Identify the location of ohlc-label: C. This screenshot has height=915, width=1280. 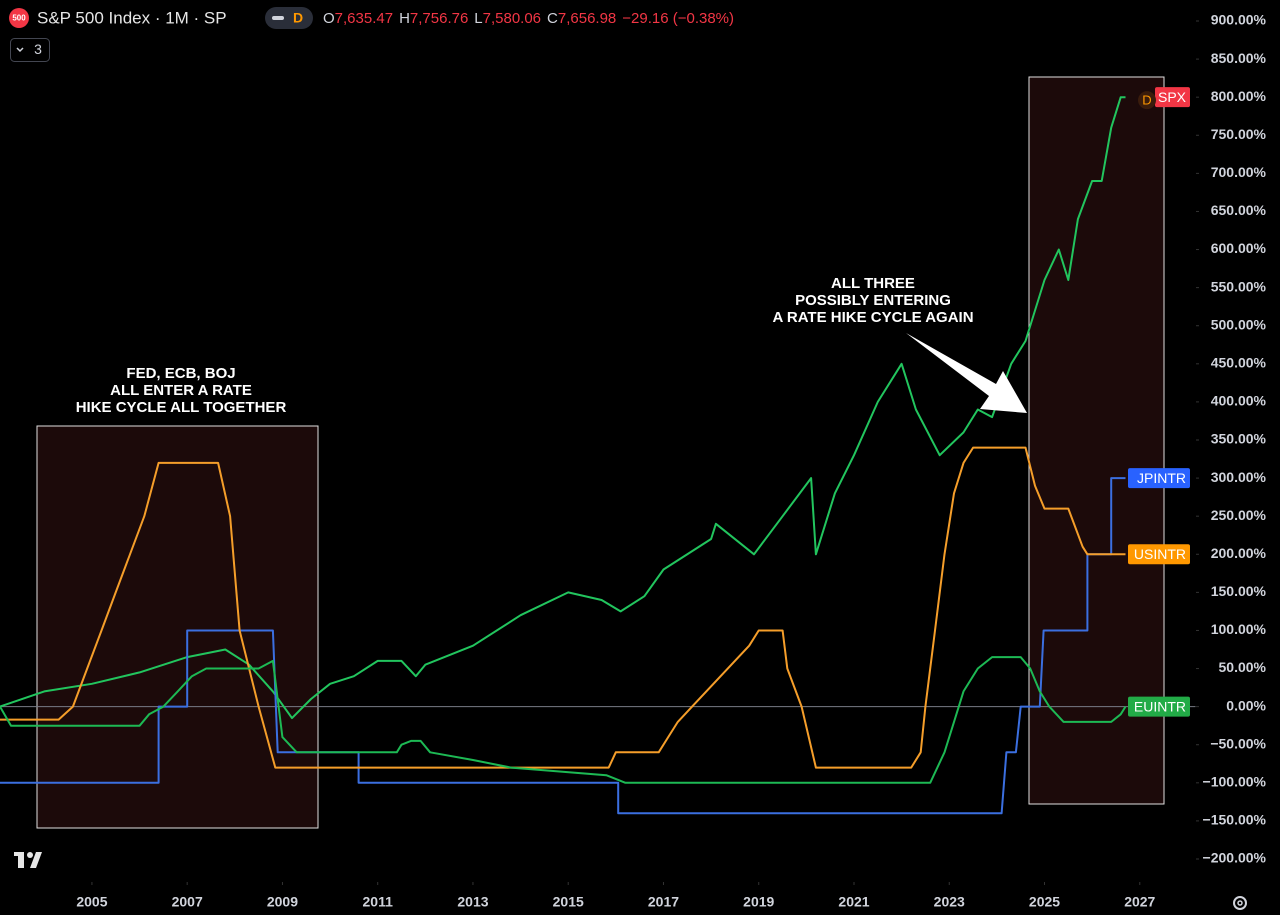
(552, 18).